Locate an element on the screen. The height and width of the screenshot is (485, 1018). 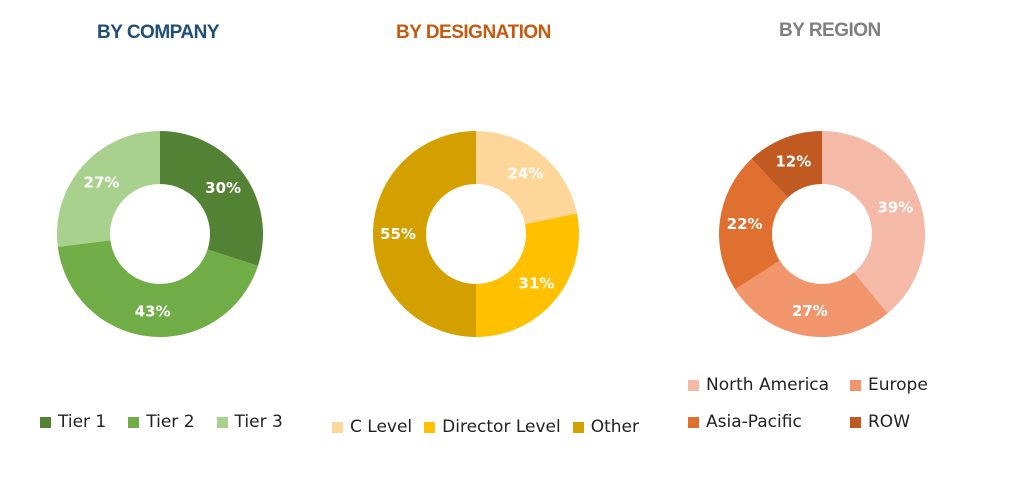
legend-swatch-director-level is located at coordinates (430, 427).